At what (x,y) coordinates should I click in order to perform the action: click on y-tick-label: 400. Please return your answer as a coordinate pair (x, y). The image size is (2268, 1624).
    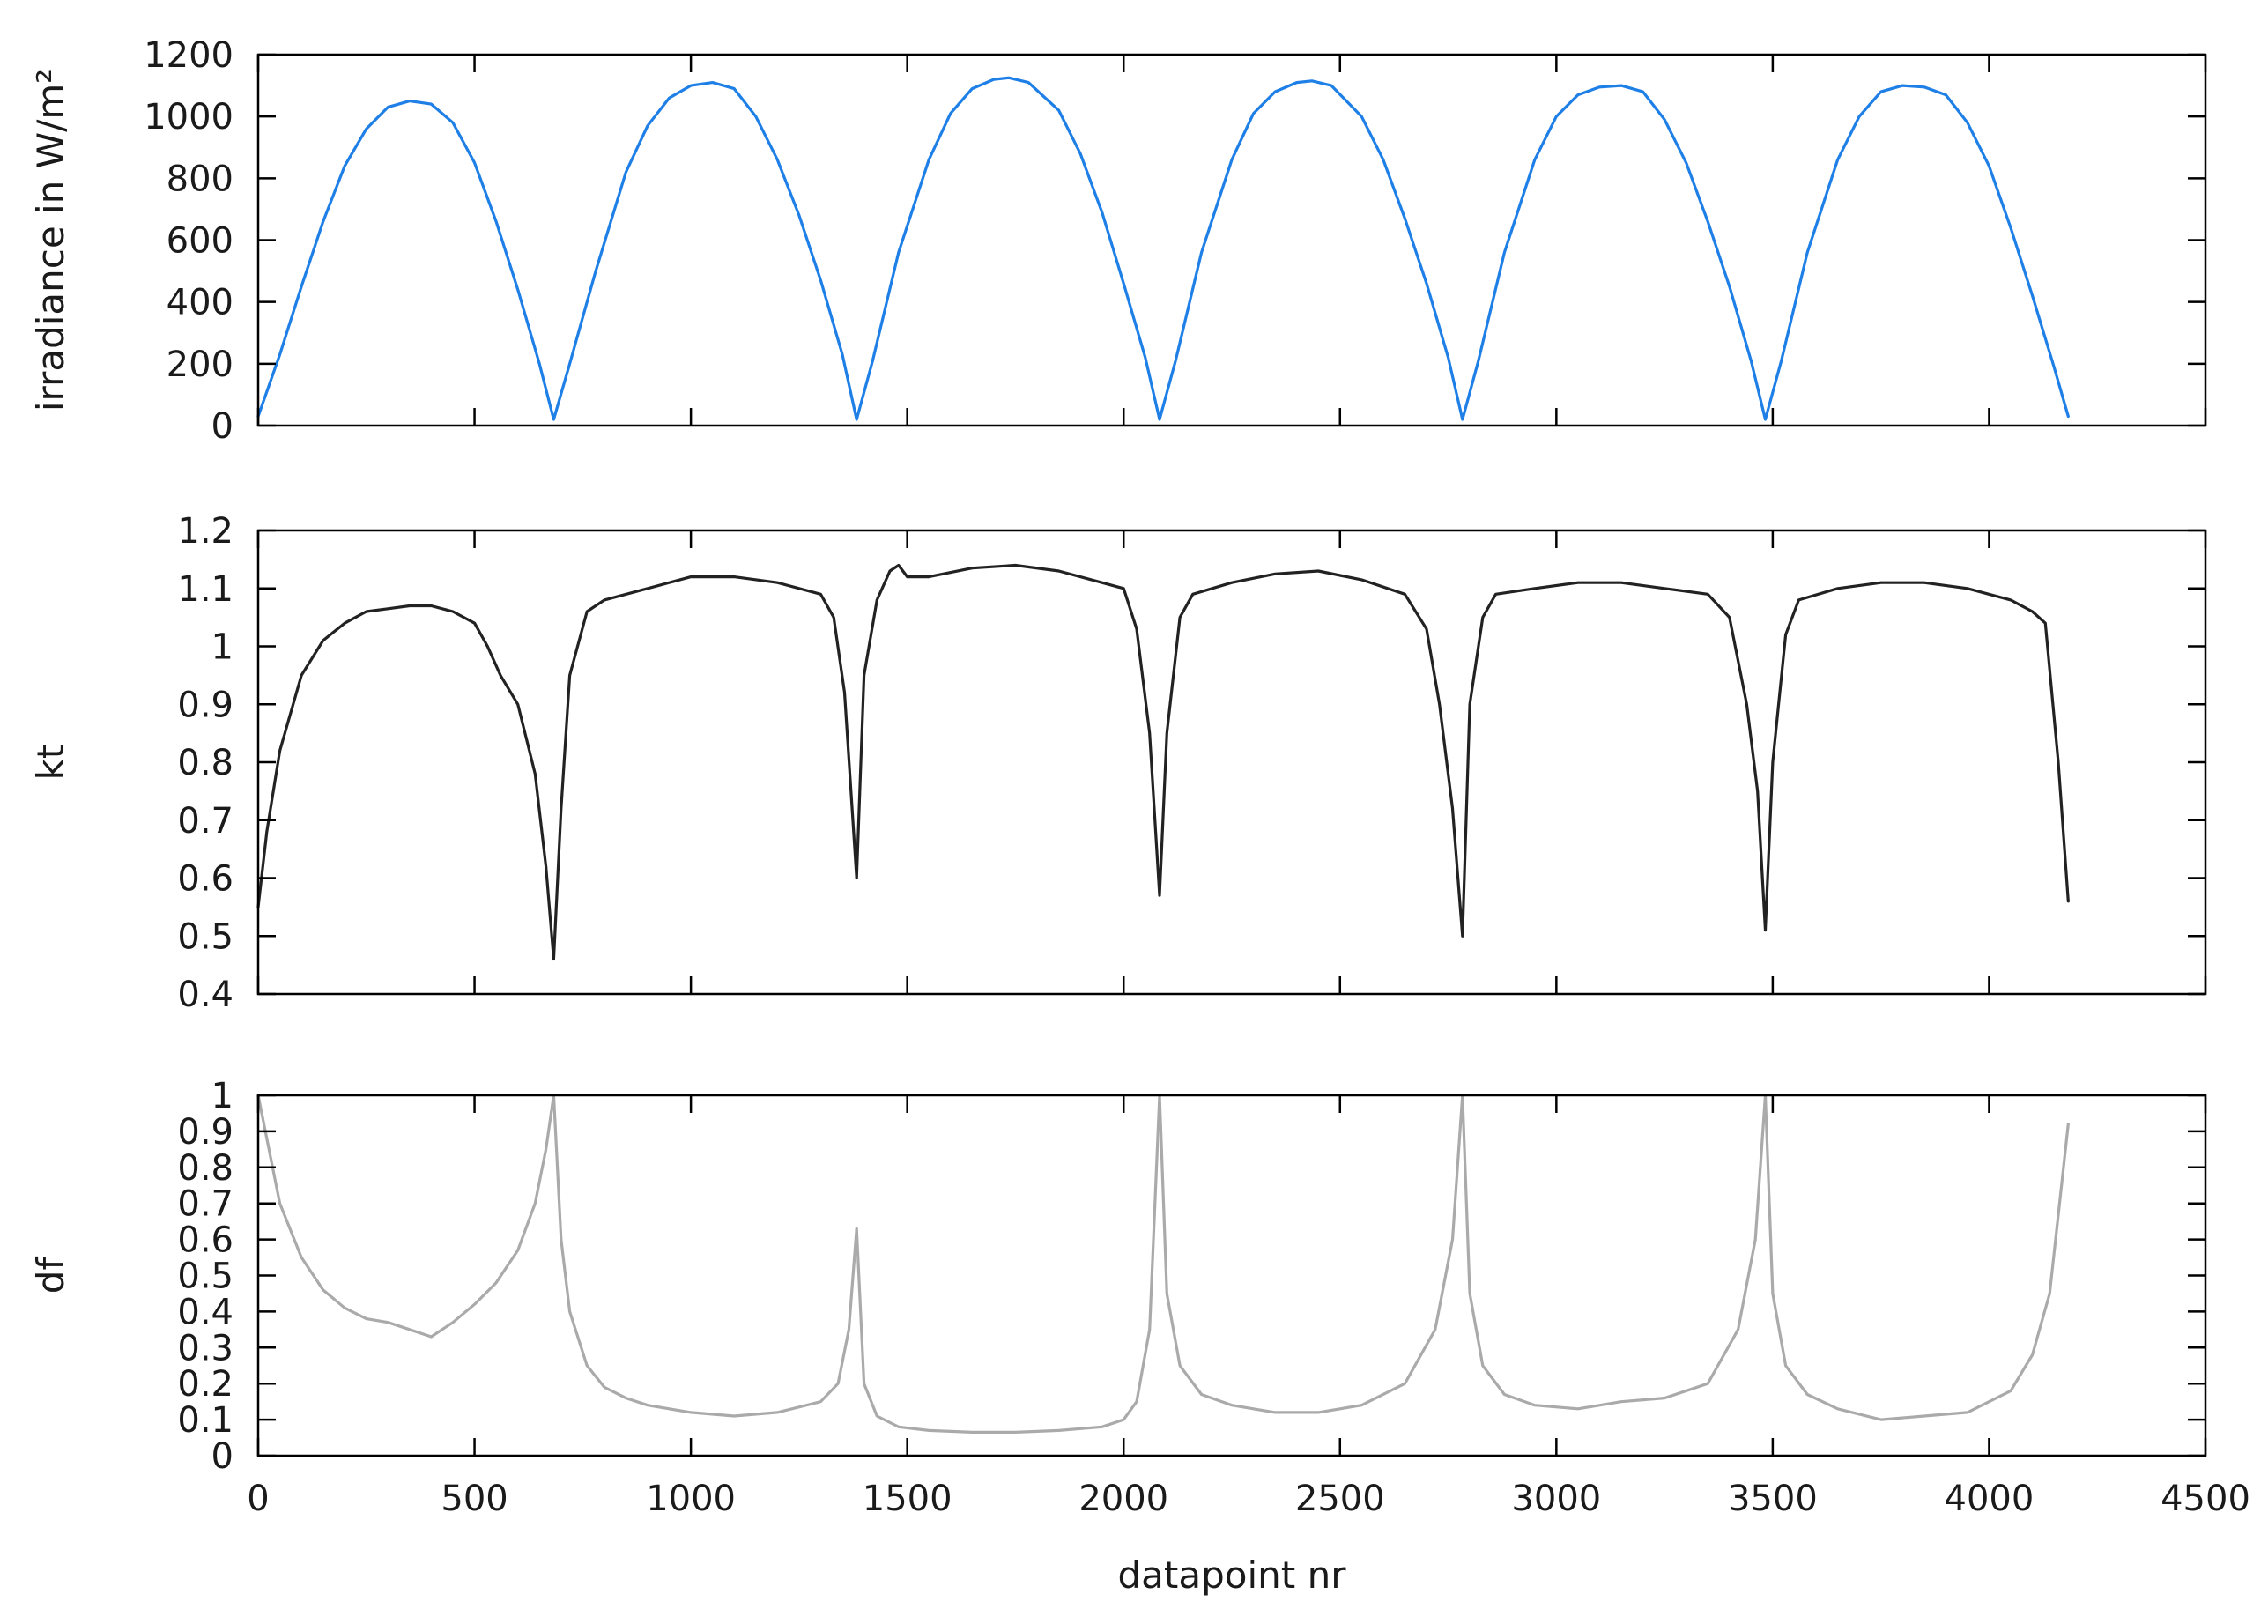
    Looking at the image, I should click on (200, 303).